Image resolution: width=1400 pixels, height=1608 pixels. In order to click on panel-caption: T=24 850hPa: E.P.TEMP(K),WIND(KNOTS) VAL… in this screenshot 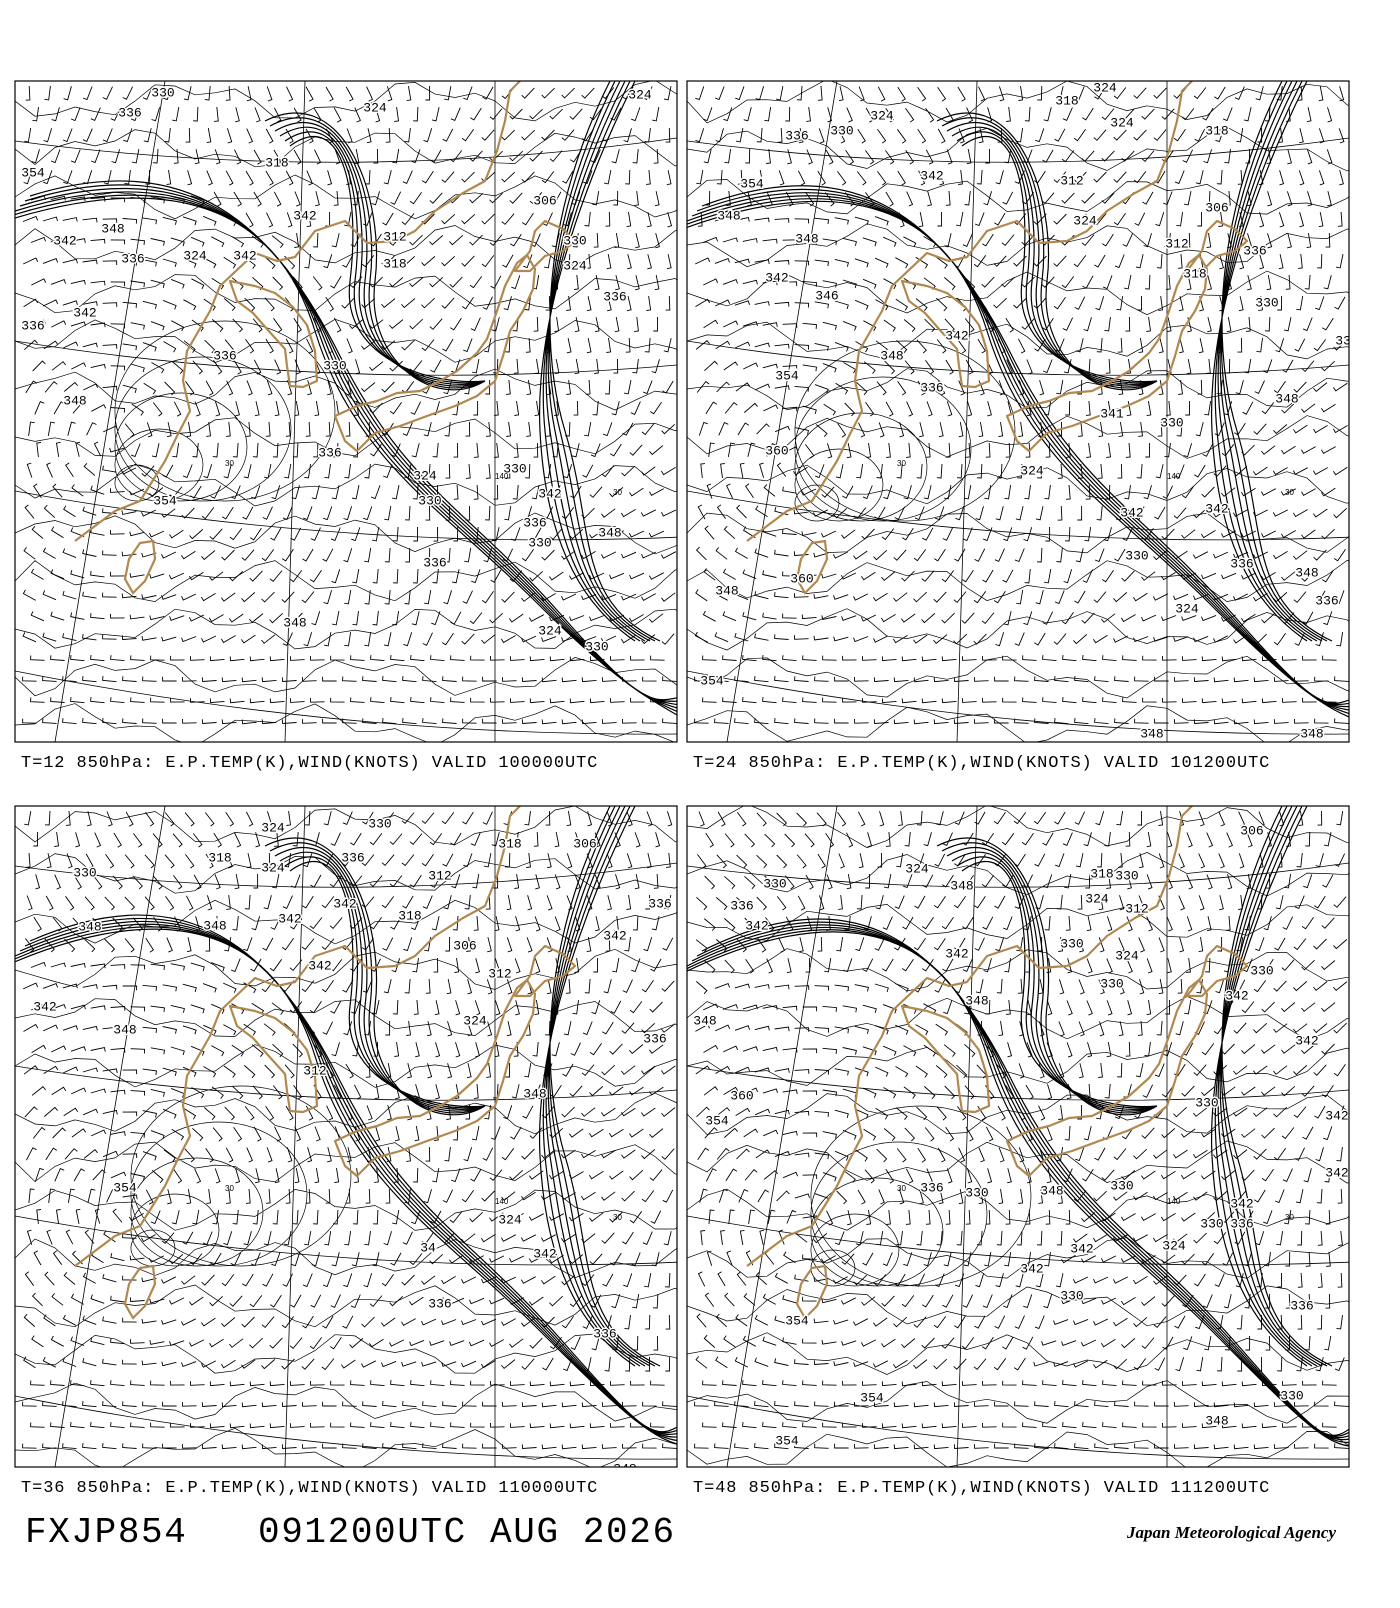, I will do `click(981, 763)`.